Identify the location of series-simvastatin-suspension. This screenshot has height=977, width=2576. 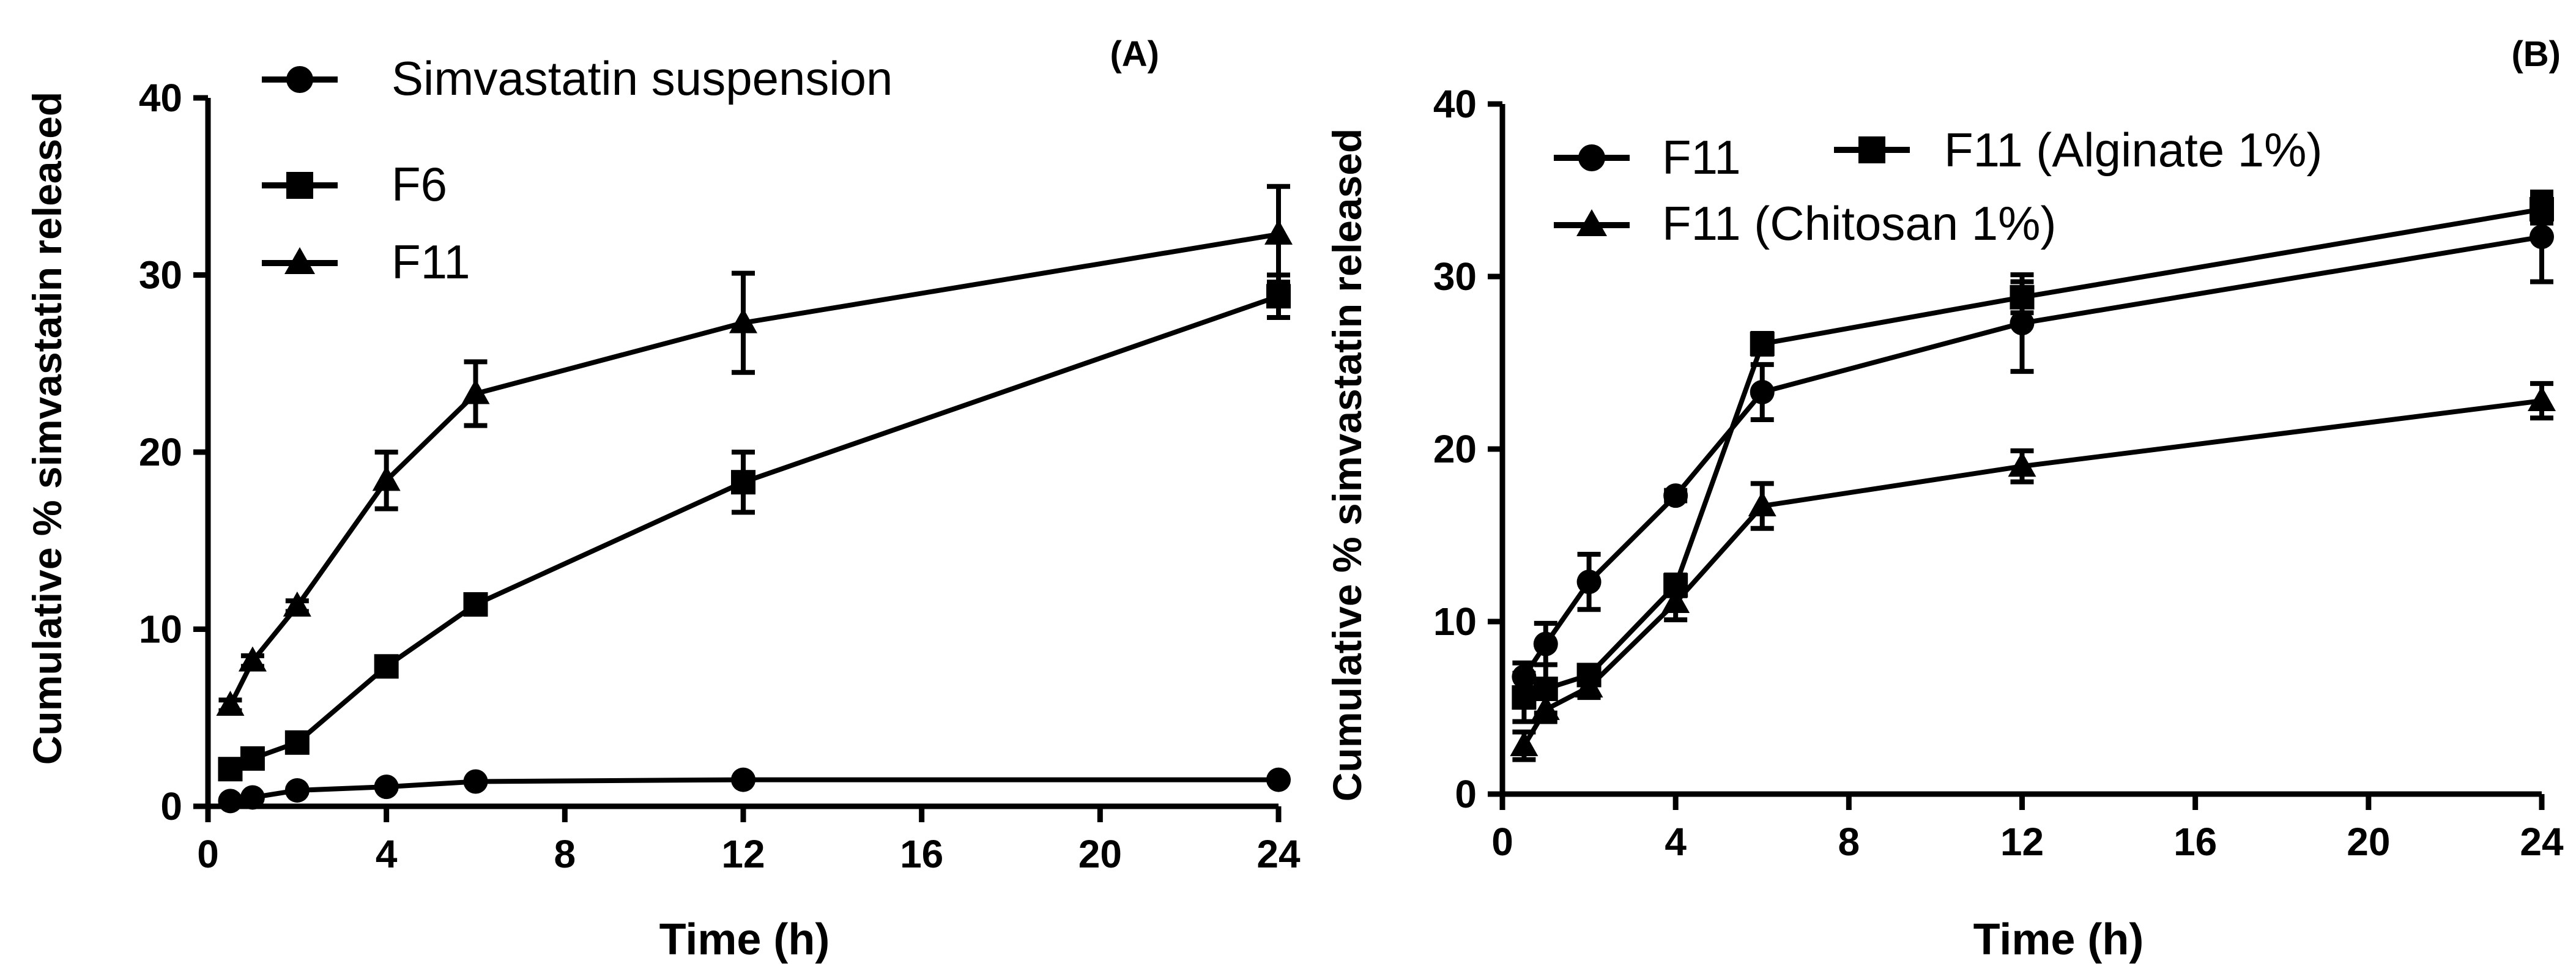
(754, 790).